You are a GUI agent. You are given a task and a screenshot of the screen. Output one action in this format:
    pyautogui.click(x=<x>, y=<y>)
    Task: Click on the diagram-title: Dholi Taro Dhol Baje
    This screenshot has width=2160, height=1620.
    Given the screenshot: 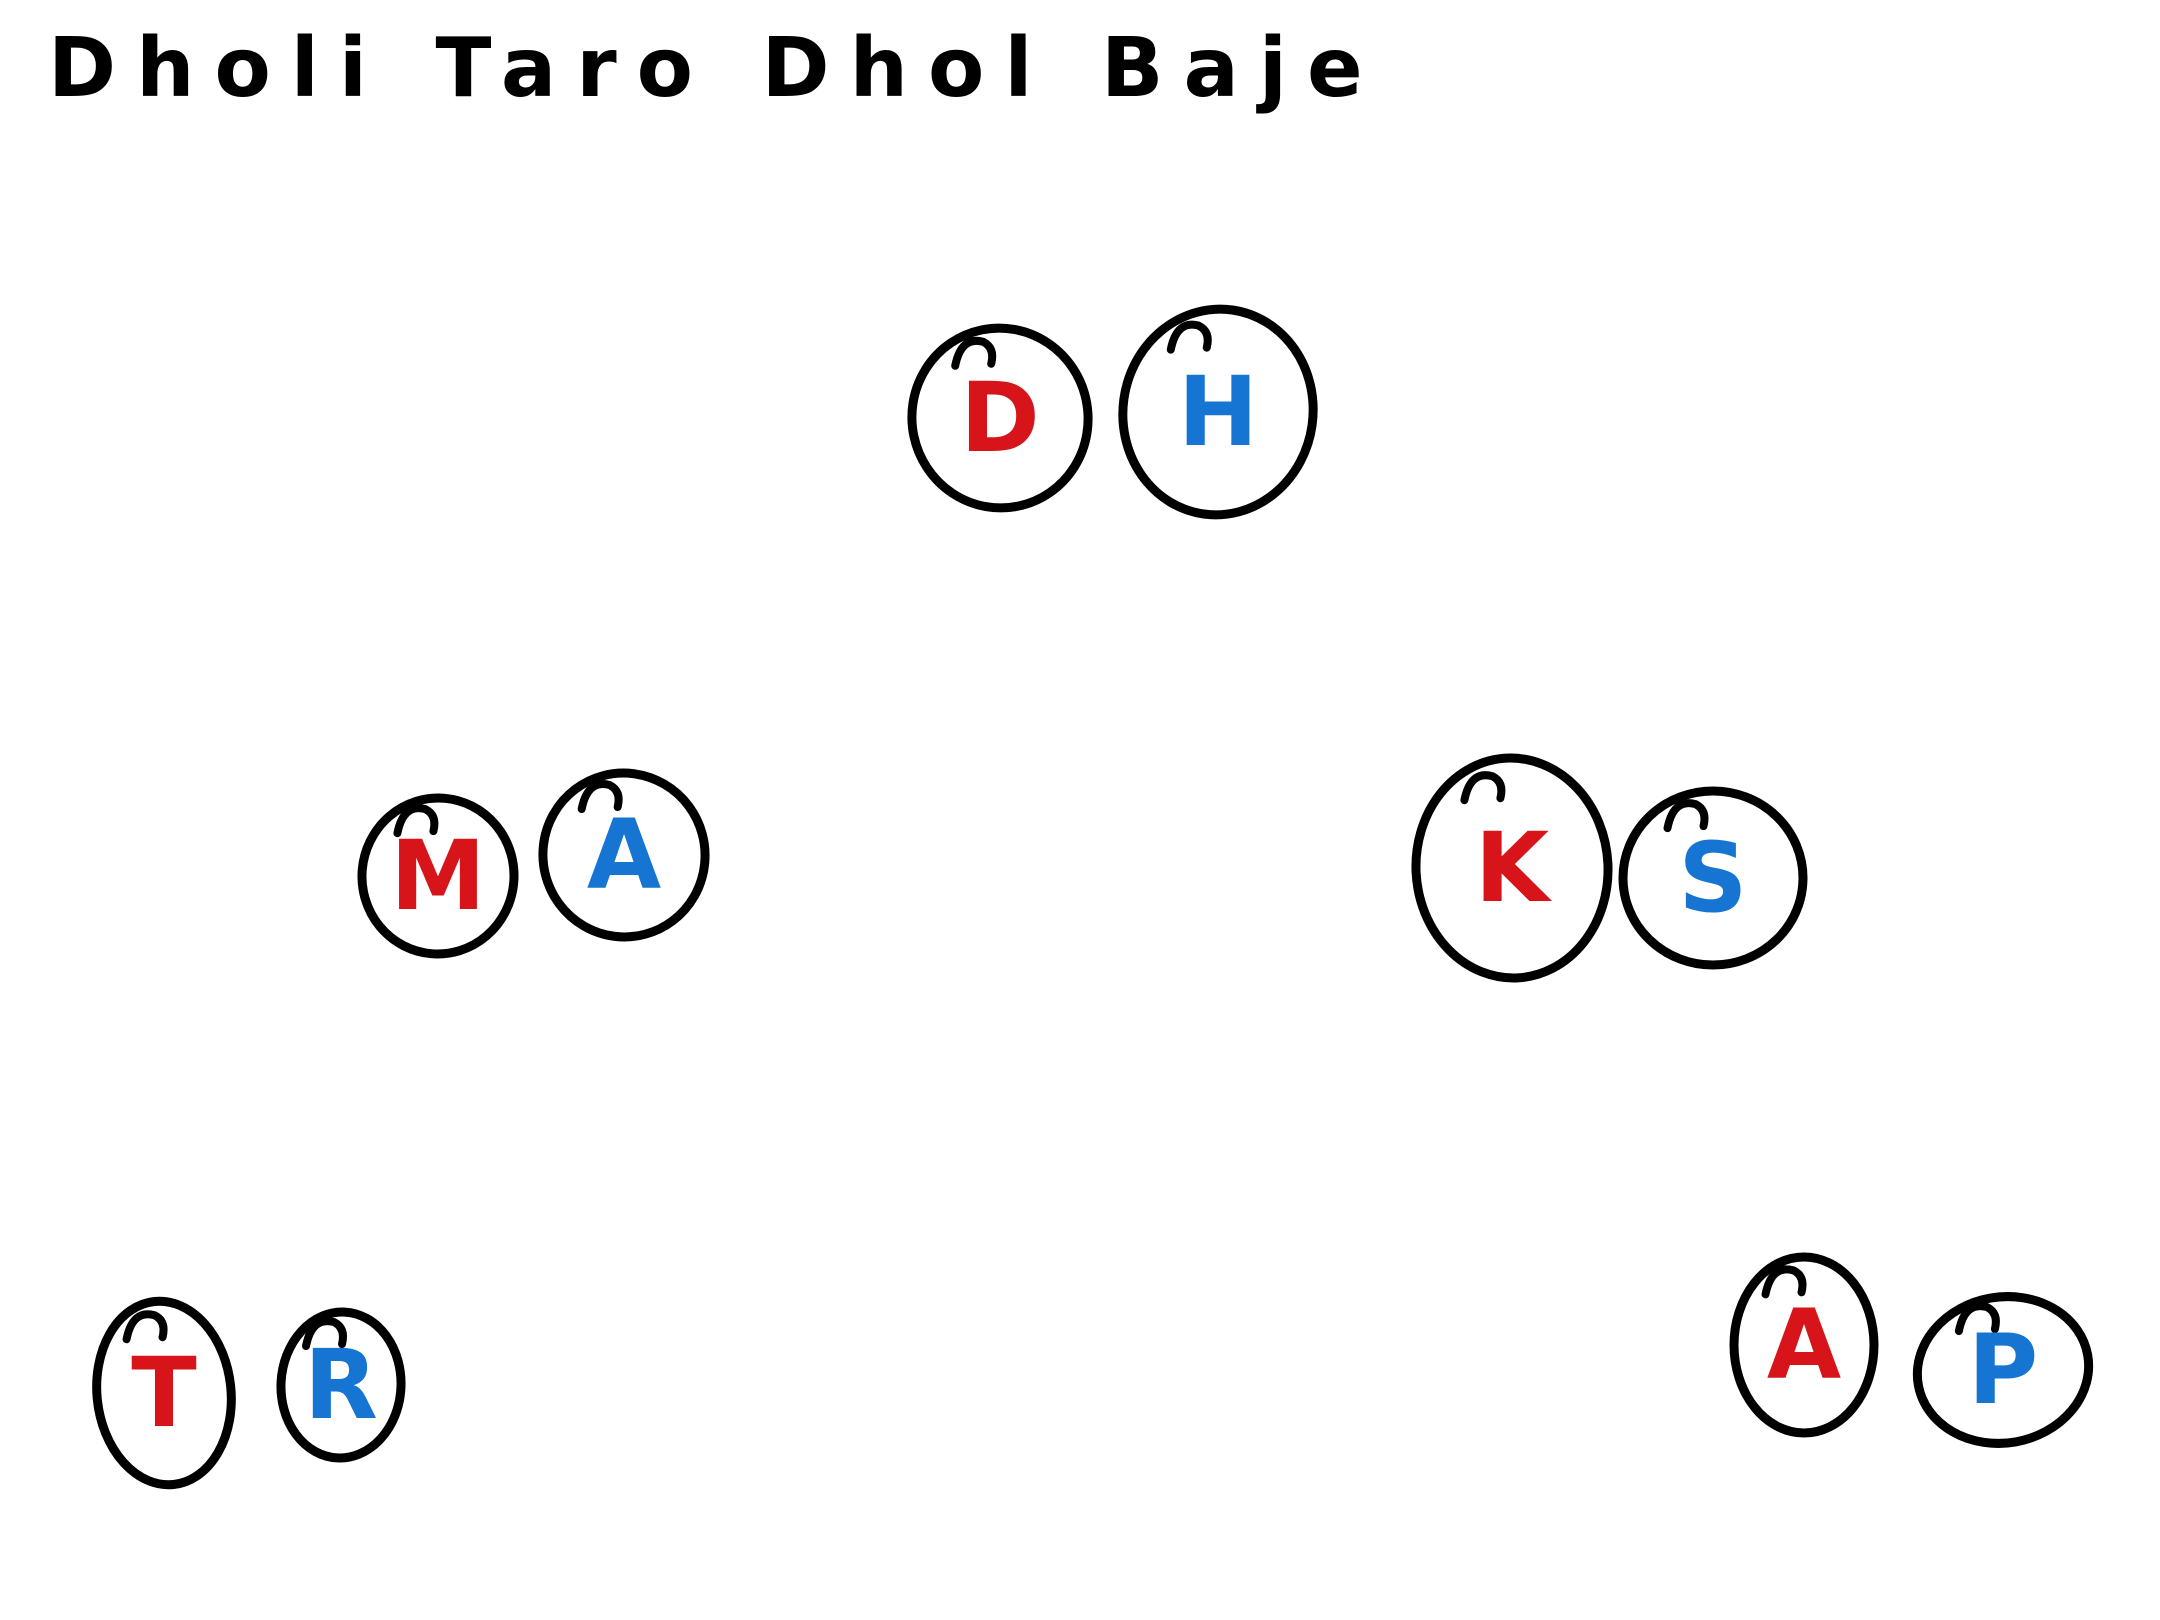 What is the action you would take?
    pyautogui.click(x=715, y=68)
    